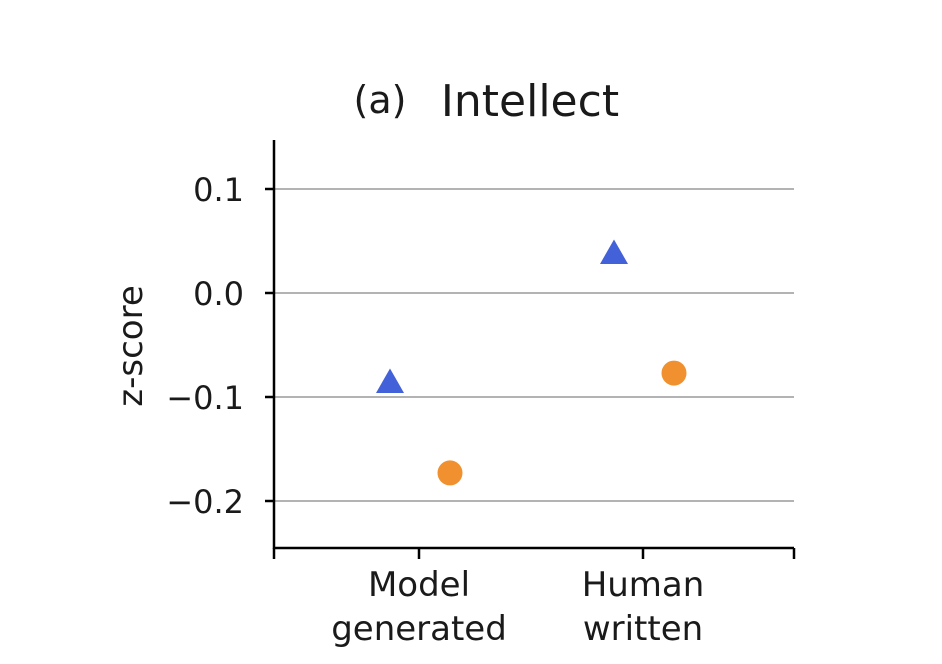  What do you see at coordinates (218, 190) in the screenshot?
I see `y-tick-label: 0.1` at bounding box center [218, 190].